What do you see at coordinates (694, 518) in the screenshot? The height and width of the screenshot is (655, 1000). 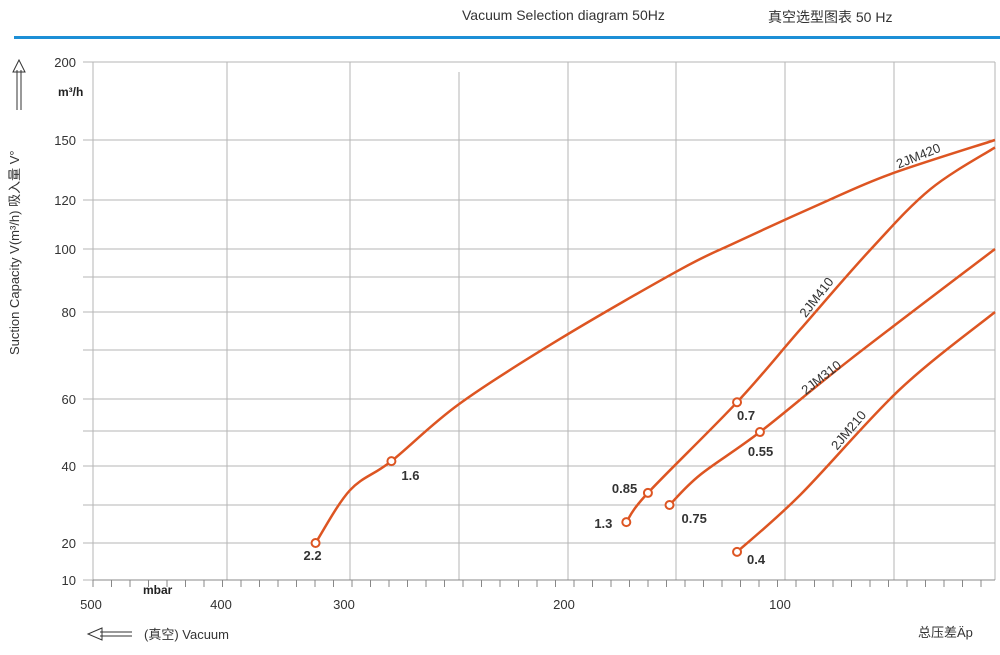 I see `marker-label: 0.75` at bounding box center [694, 518].